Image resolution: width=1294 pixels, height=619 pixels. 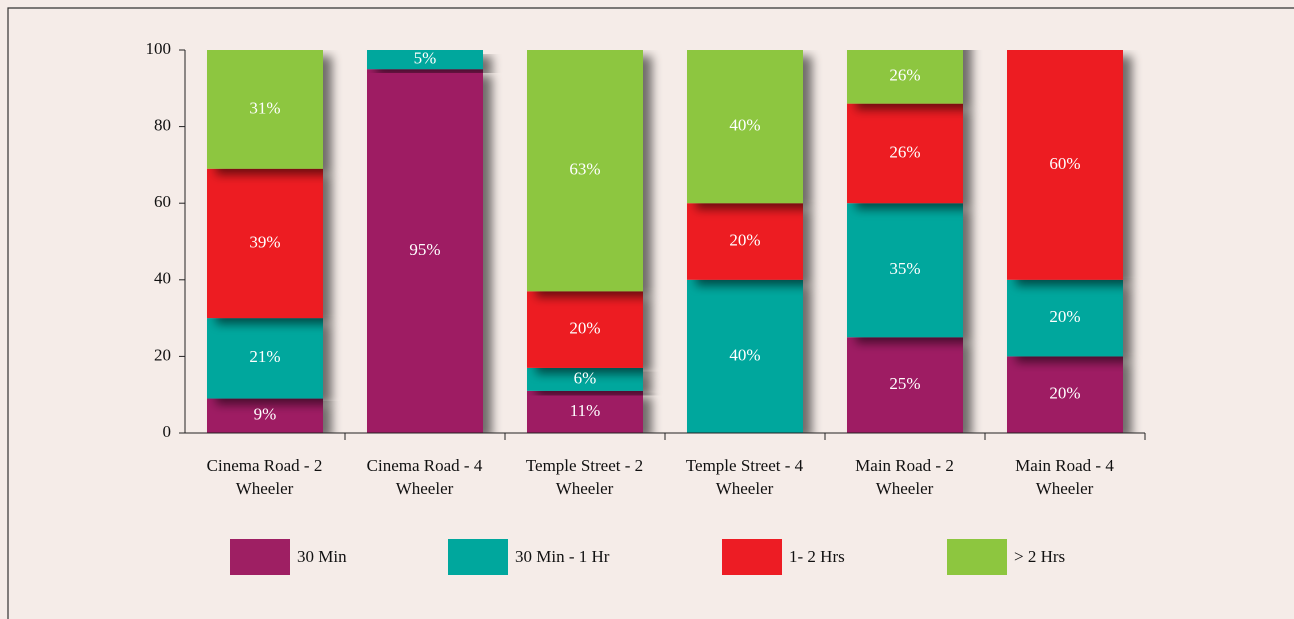 What do you see at coordinates (162, 354) in the screenshot?
I see `y-tick-label: 20` at bounding box center [162, 354].